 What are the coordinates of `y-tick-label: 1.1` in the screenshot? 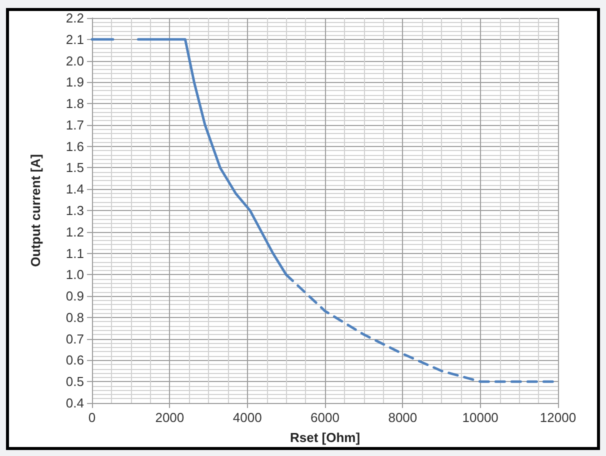 It's located at (75, 253).